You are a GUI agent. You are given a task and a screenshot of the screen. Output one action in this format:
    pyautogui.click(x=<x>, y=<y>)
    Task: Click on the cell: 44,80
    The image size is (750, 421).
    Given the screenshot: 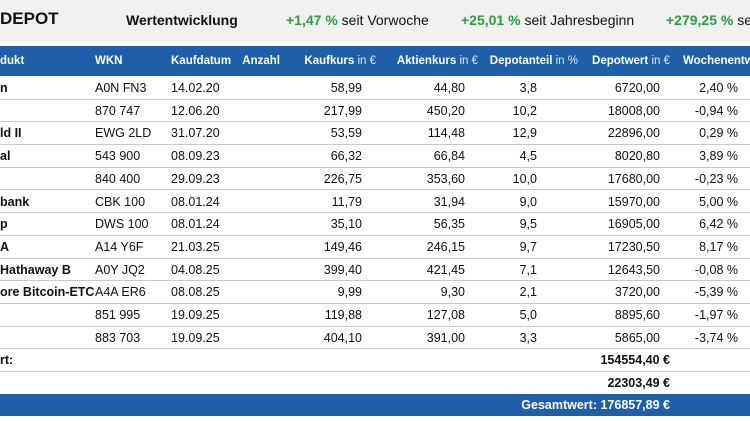 What is the action you would take?
    pyautogui.click(x=449, y=88)
    